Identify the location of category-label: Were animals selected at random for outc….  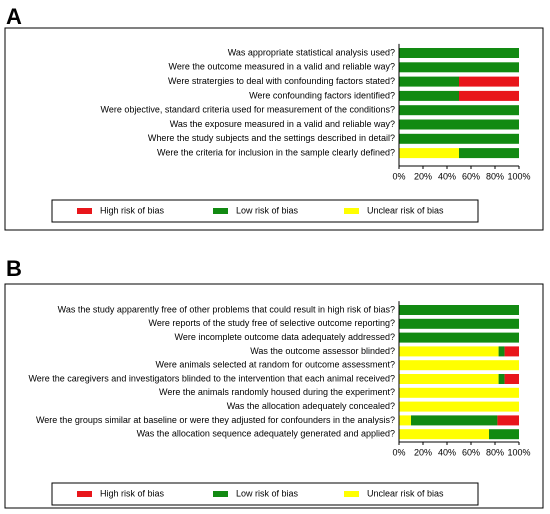
(275, 365).